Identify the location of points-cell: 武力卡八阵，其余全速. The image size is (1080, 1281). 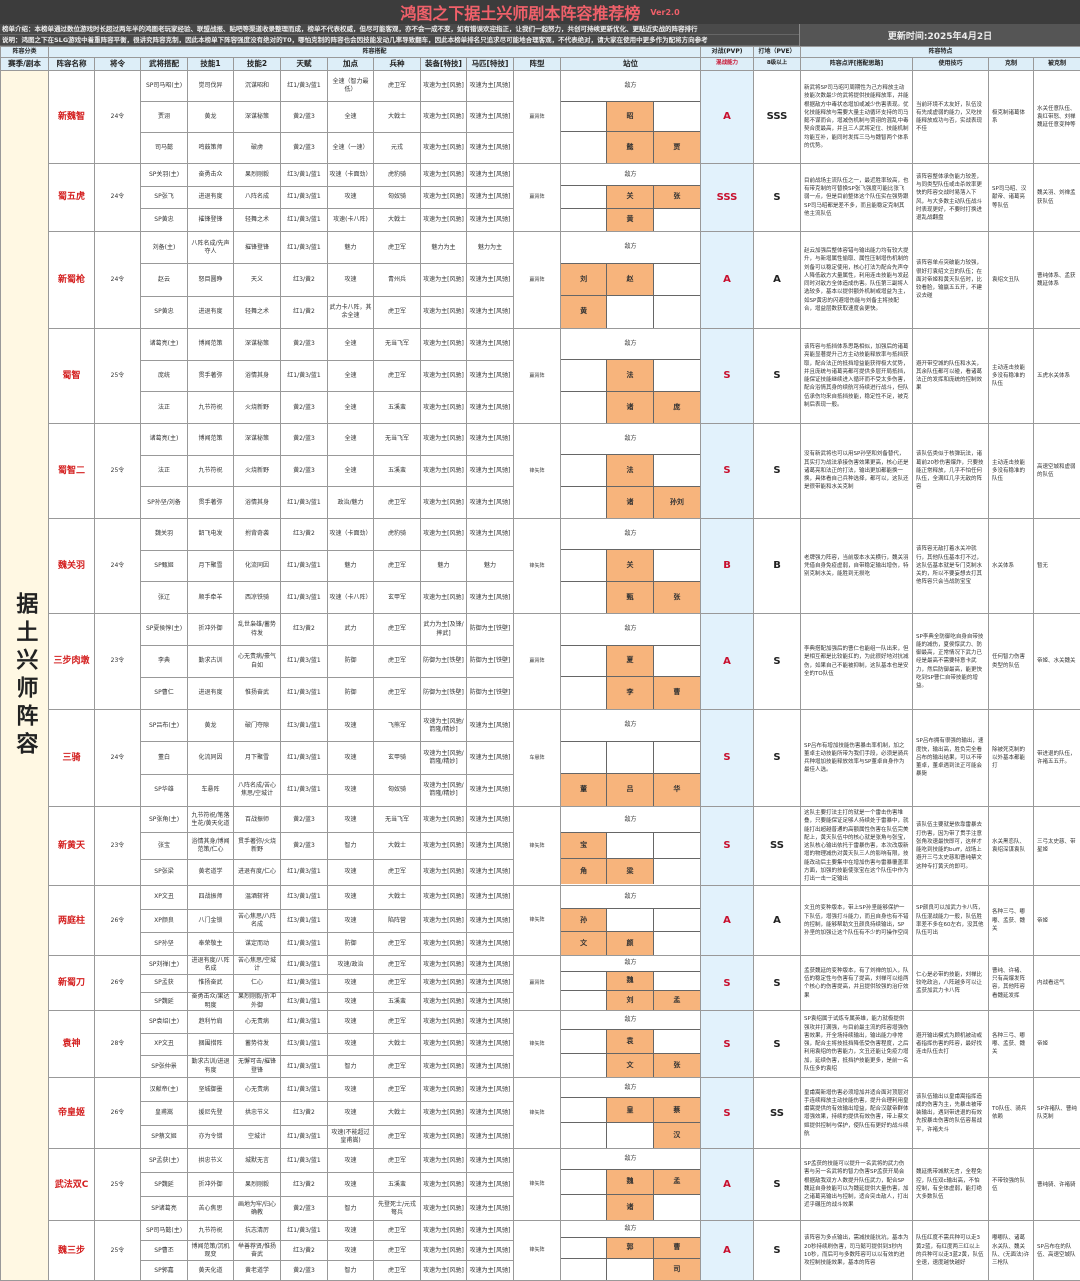
(351, 312).